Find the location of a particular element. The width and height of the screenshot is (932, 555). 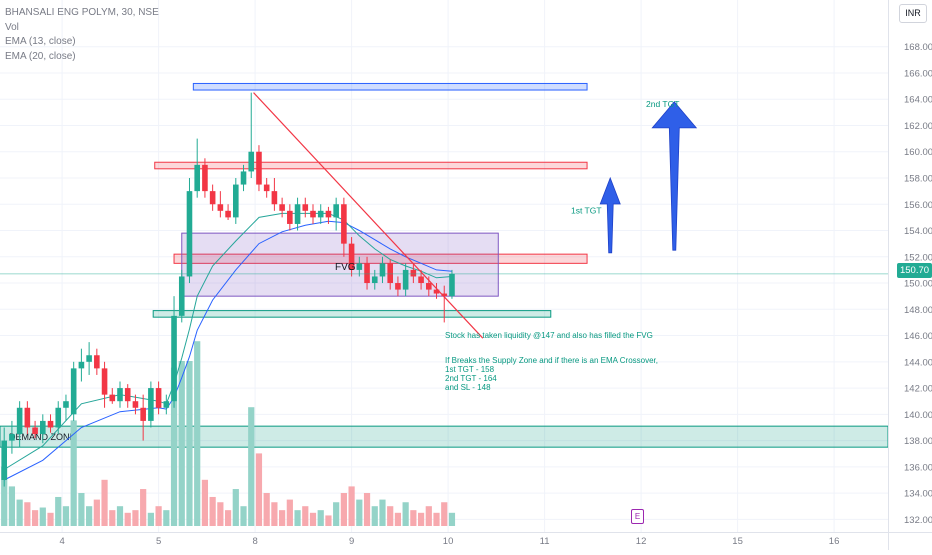

y-tick-label: 144.00 is located at coordinates (918, 362).